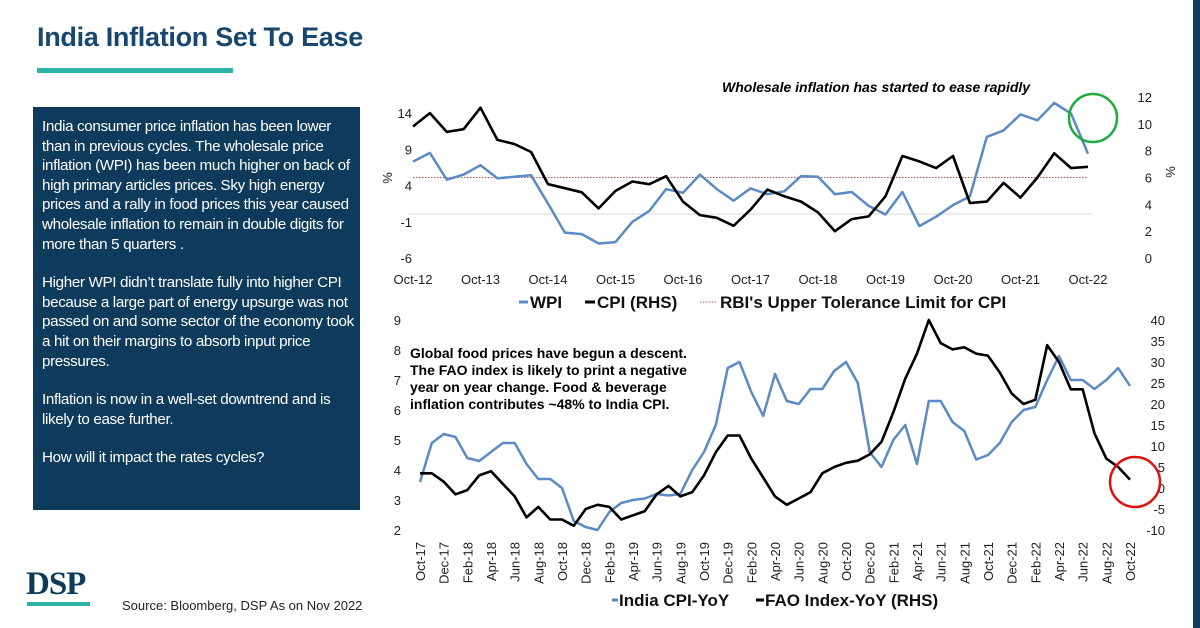  I want to click on right-axis-tick-label: 25, so click(1158, 383).